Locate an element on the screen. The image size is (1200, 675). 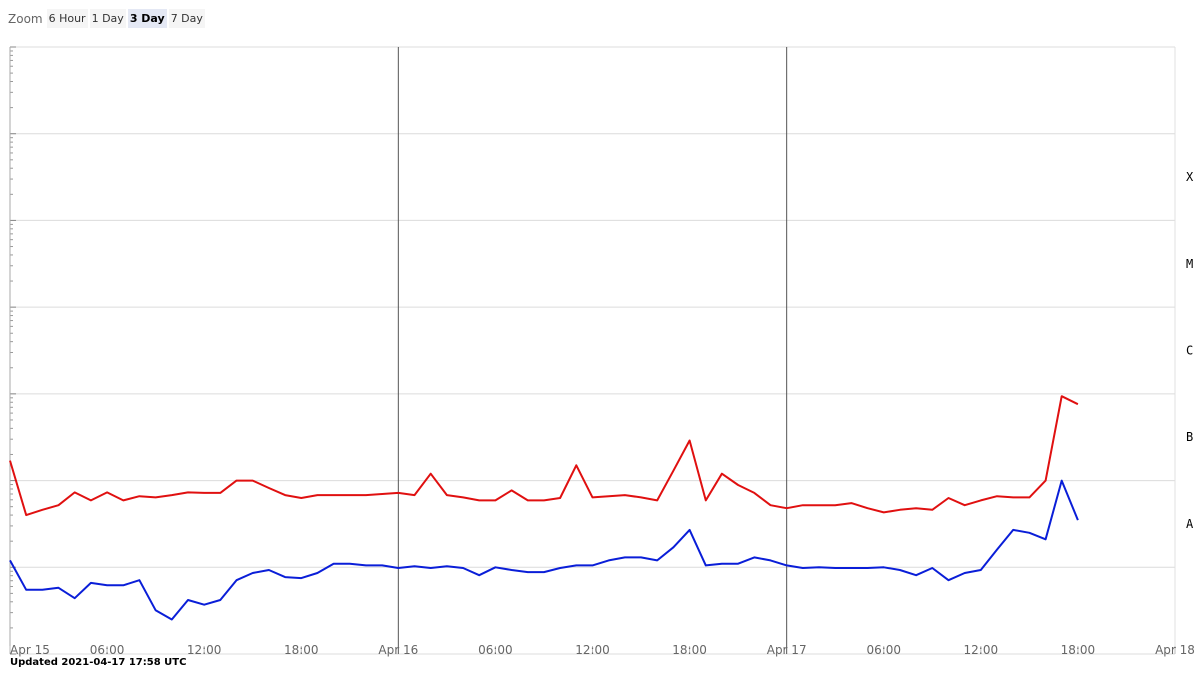
class-label: C is located at coordinates (1189, 351).